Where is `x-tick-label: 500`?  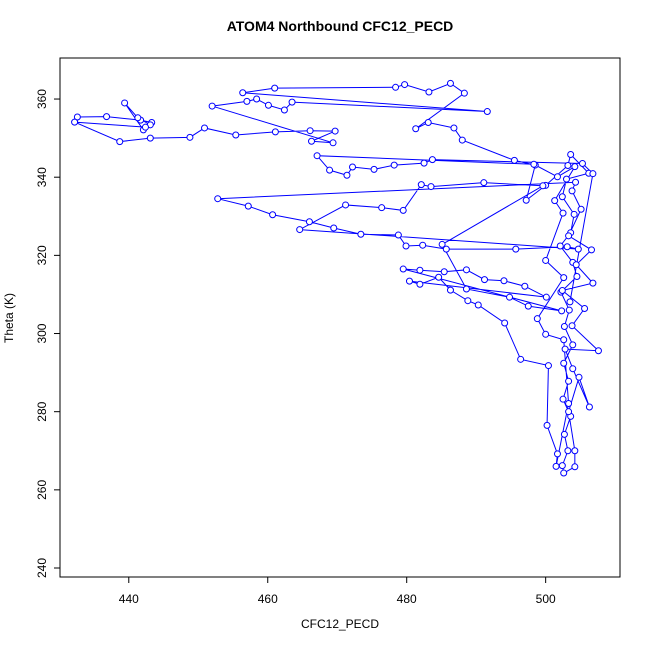
x-tick-label: 500 is located at coordinates (546, 599).